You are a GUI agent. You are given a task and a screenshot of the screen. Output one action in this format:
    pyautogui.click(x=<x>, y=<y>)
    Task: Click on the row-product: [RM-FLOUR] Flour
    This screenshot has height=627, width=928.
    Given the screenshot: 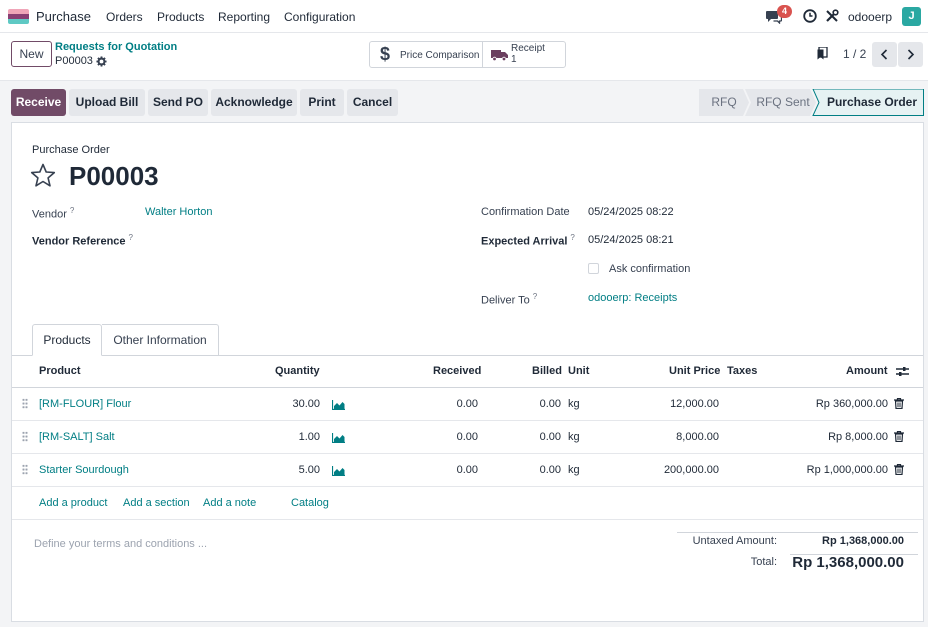 What is the action you would take?
    pyautogui.click(x=85, y=404)
    